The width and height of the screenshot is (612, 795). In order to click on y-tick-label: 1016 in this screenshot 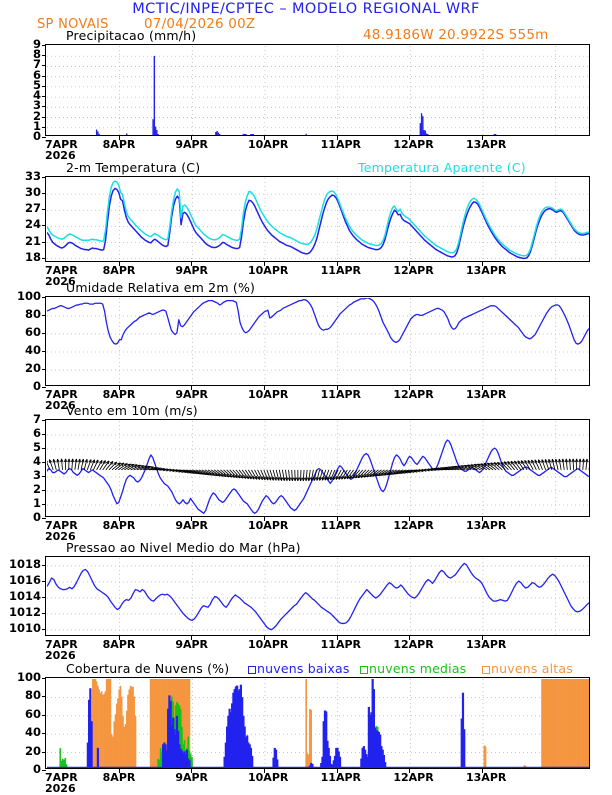, I will do `click(25, 580)`.